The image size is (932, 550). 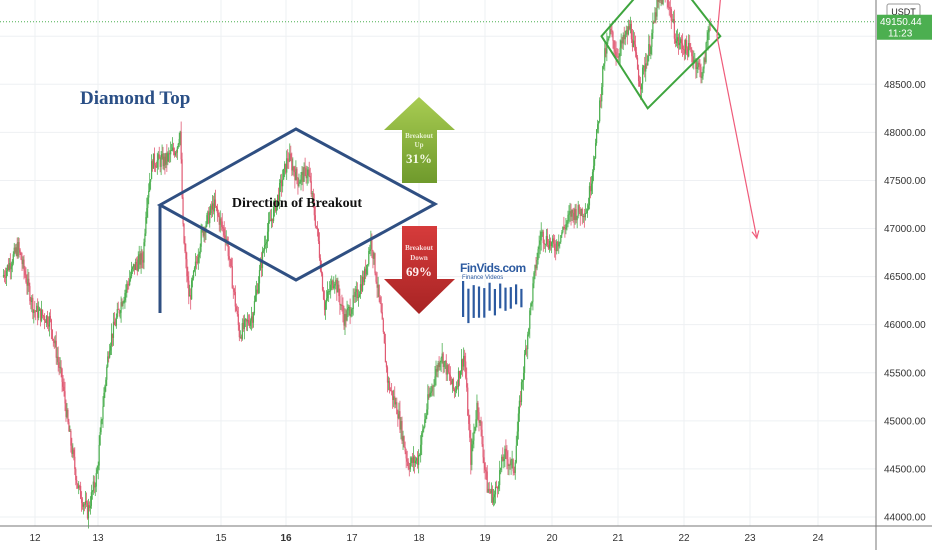 I want to click on breakout-projection-arrows, so click(x=738, y=120).